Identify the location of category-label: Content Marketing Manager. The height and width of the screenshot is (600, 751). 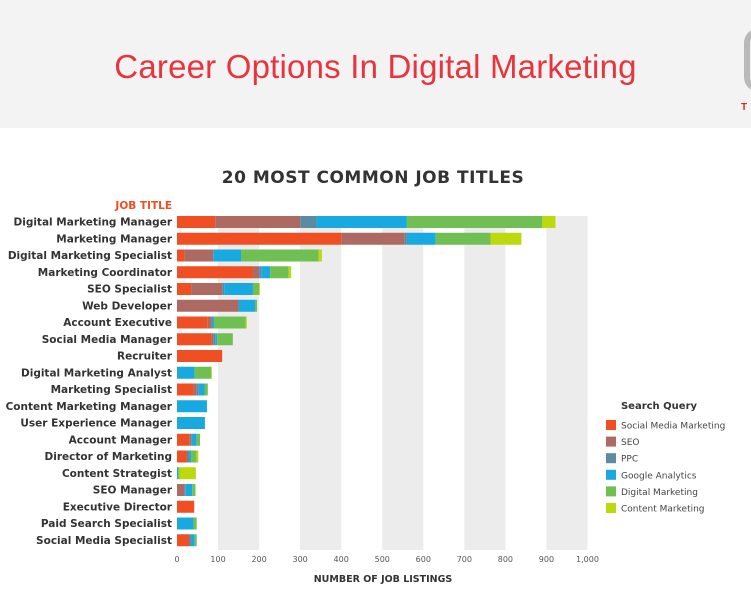
(89, 407).